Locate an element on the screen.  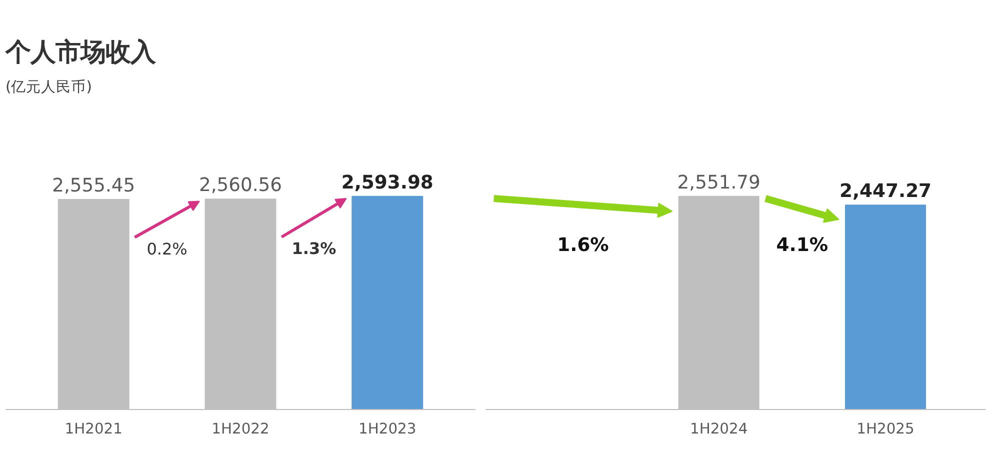
annotation: 4.1% is located at coordinates (802, 245).